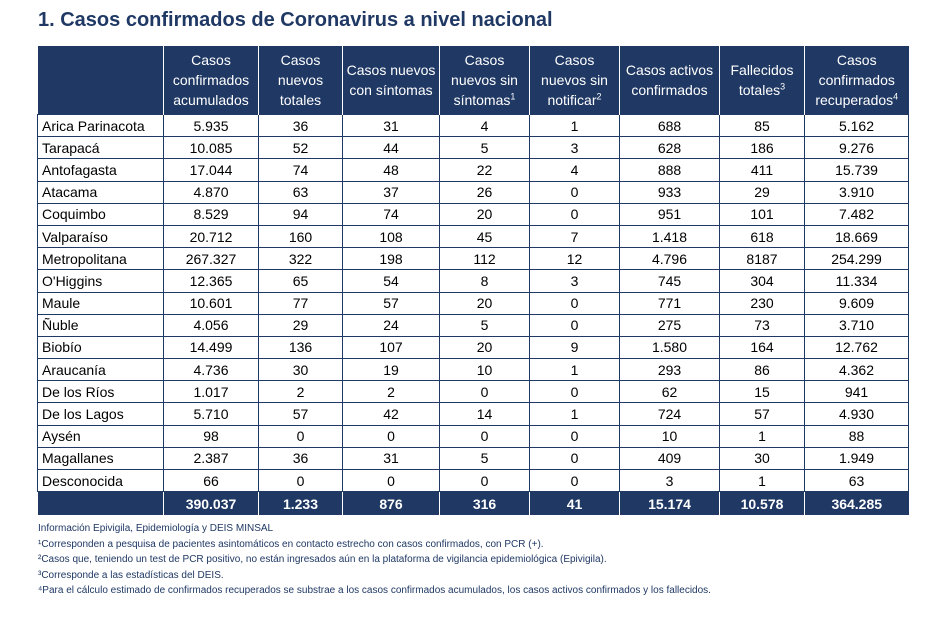 The image size is (928, 618). What do you see at coordinates (100, 125) in the screenshot?
I see `region-name: Arica Parinacota` at bounding box center [100, 125].